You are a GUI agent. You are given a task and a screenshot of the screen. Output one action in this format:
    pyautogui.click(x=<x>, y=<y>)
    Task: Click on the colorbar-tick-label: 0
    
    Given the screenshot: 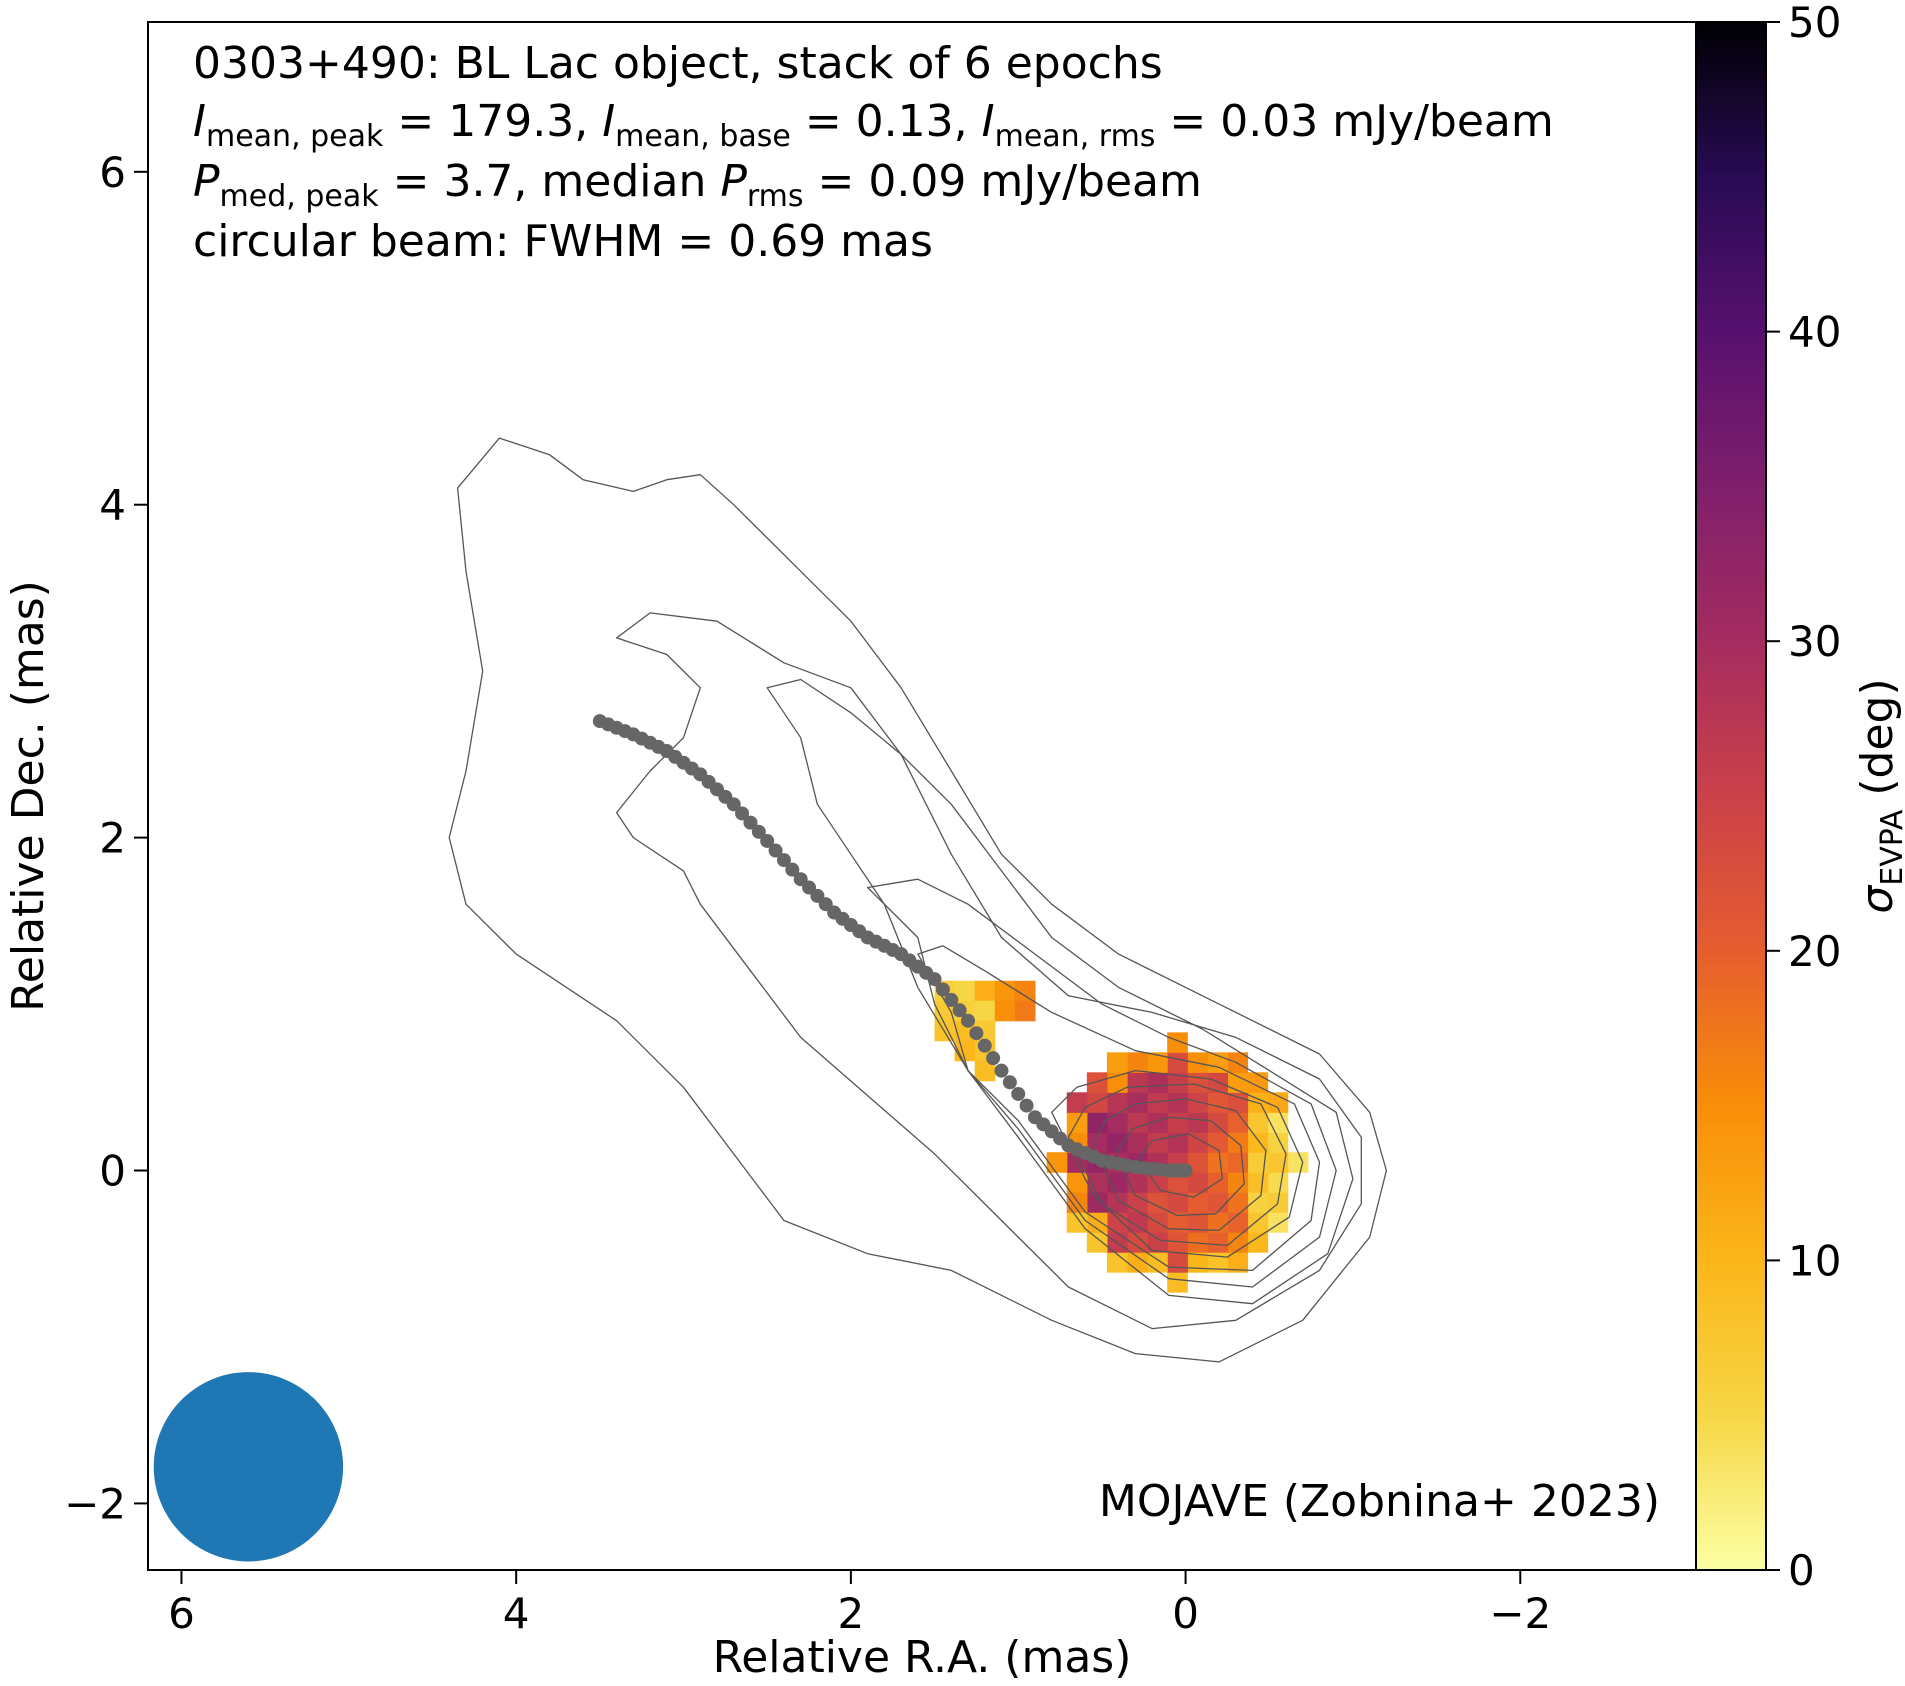 What is the action you would take?
    pyautogui.click(x=1801, y=1570)
    